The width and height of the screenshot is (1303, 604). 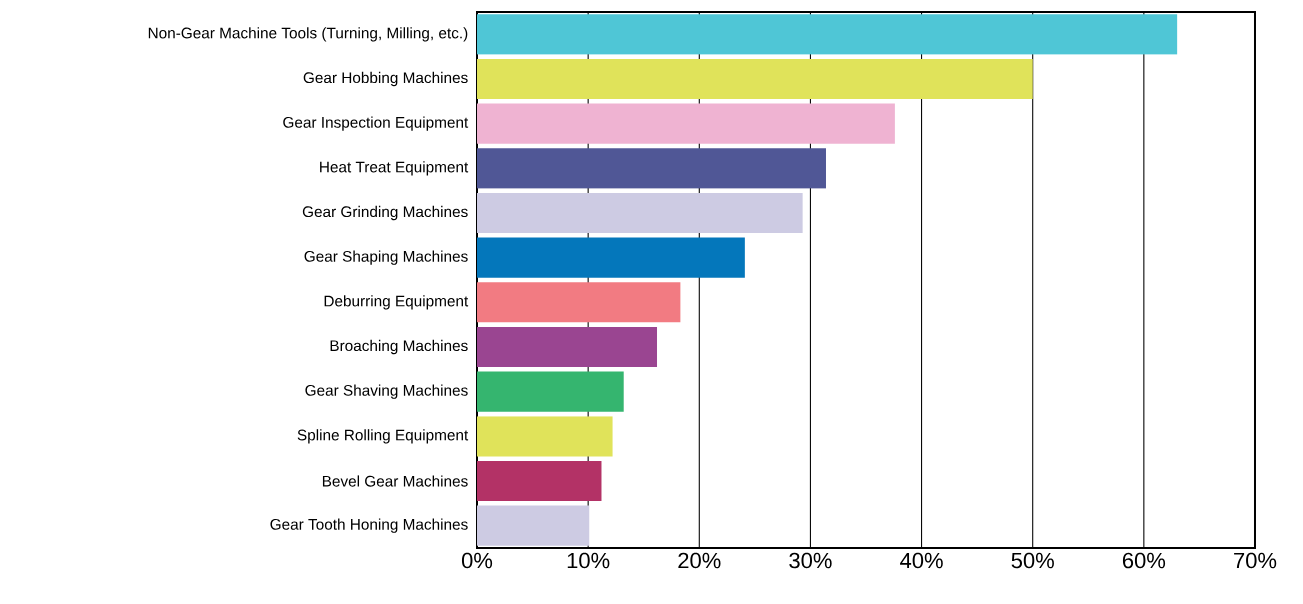 I want to click on y-tick-label: Gear Shaving Machines, so click(x=386, y=391).